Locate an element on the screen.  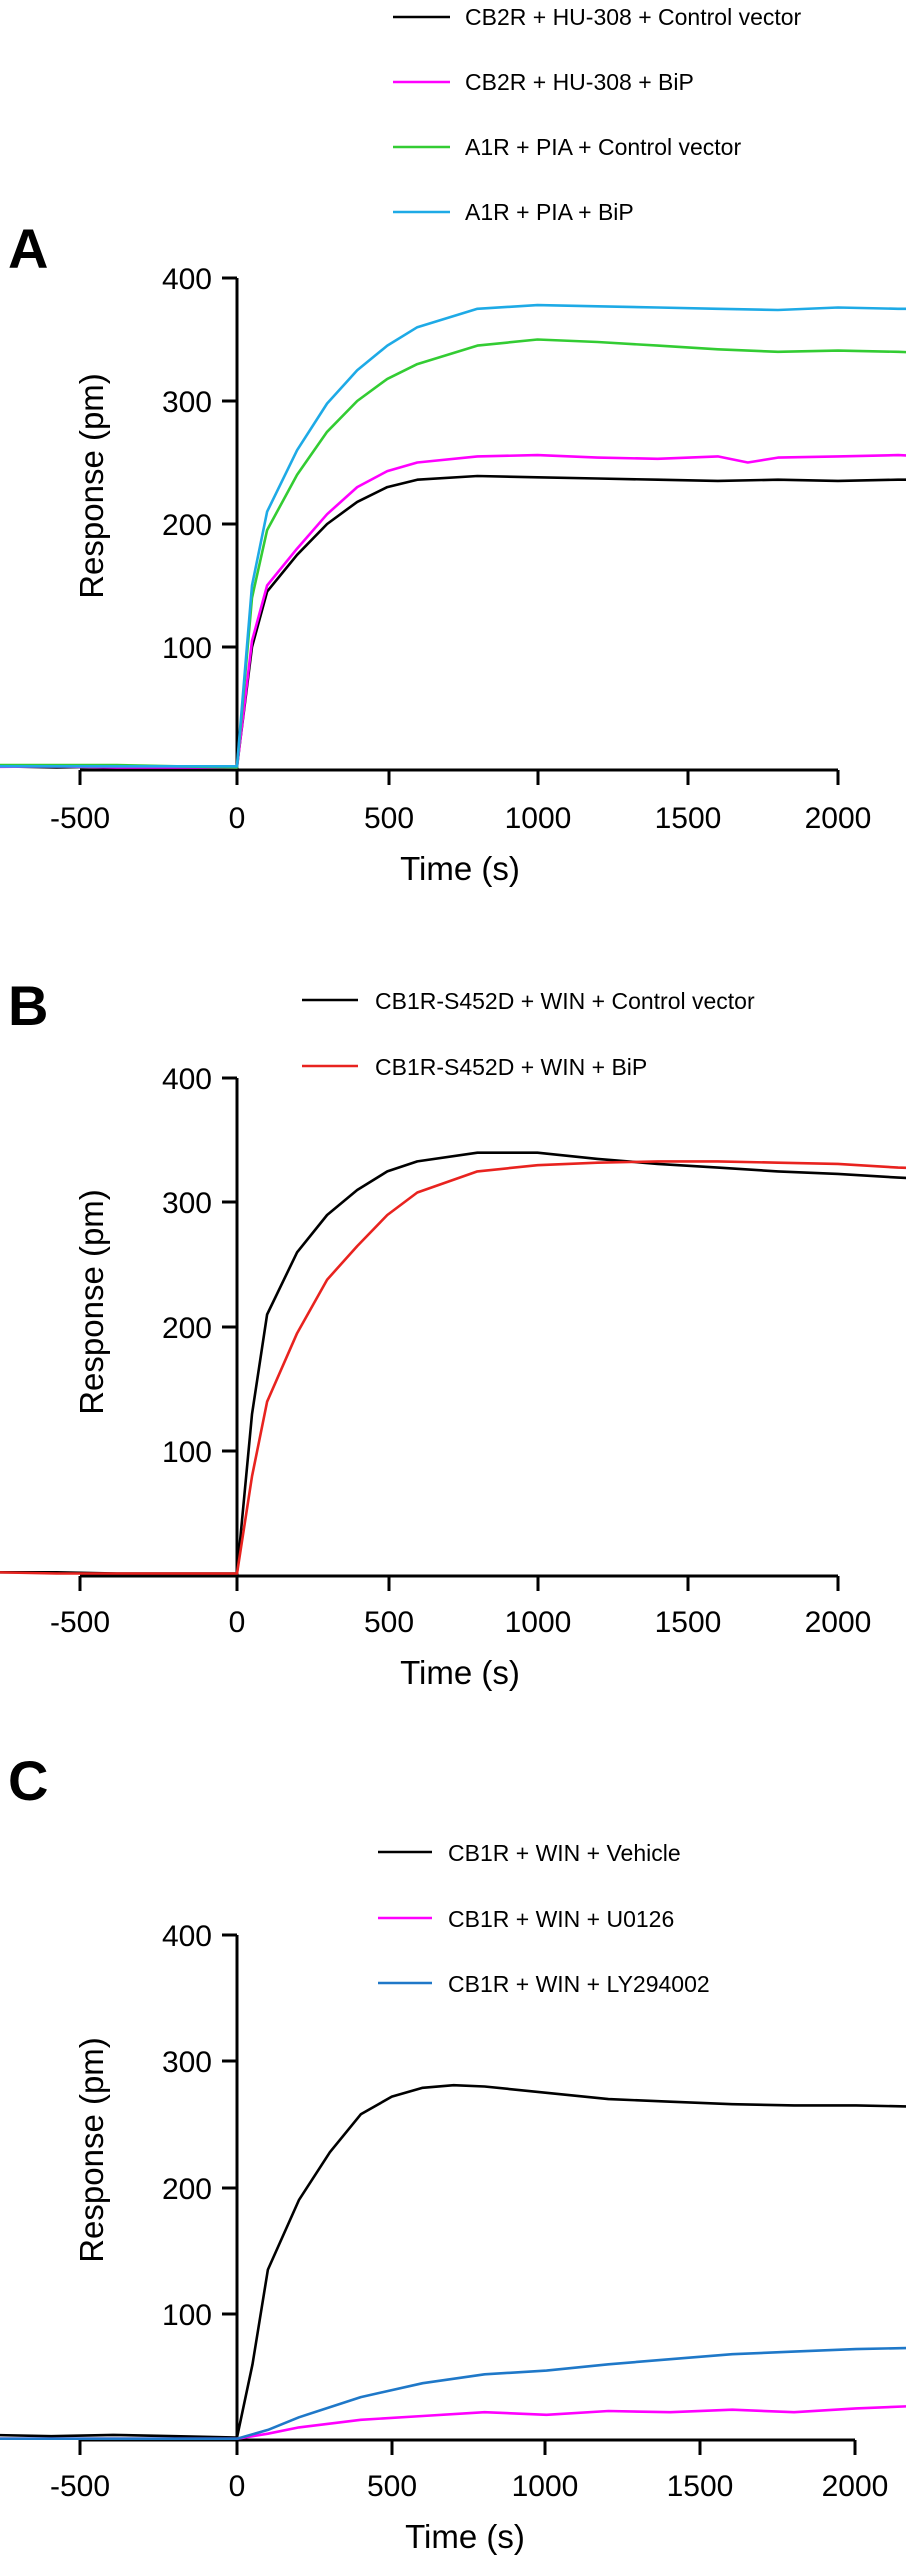
y-tick-label-b-2: 300 is located at coordinates (187, 1203).